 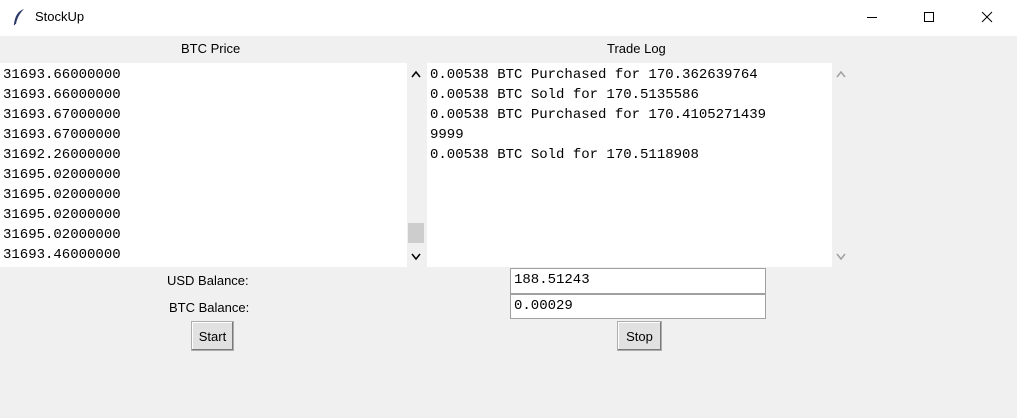 What do you see at coordinates (62, 255) in the screenshot?
I see `list-item: 31693.46000000` at bounding box center [62, 255].